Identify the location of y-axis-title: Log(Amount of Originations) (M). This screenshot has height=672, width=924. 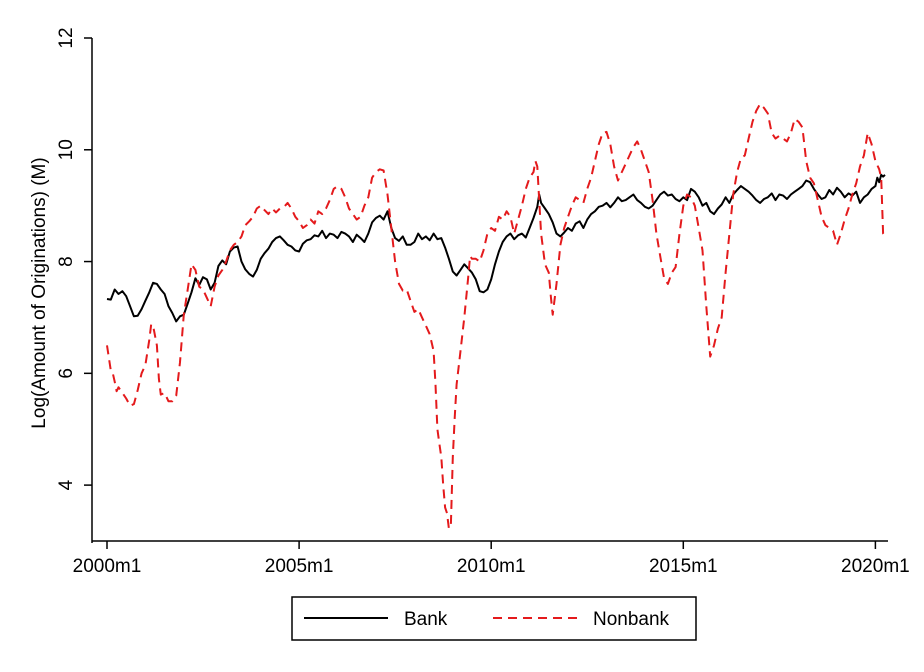
(39, 292).